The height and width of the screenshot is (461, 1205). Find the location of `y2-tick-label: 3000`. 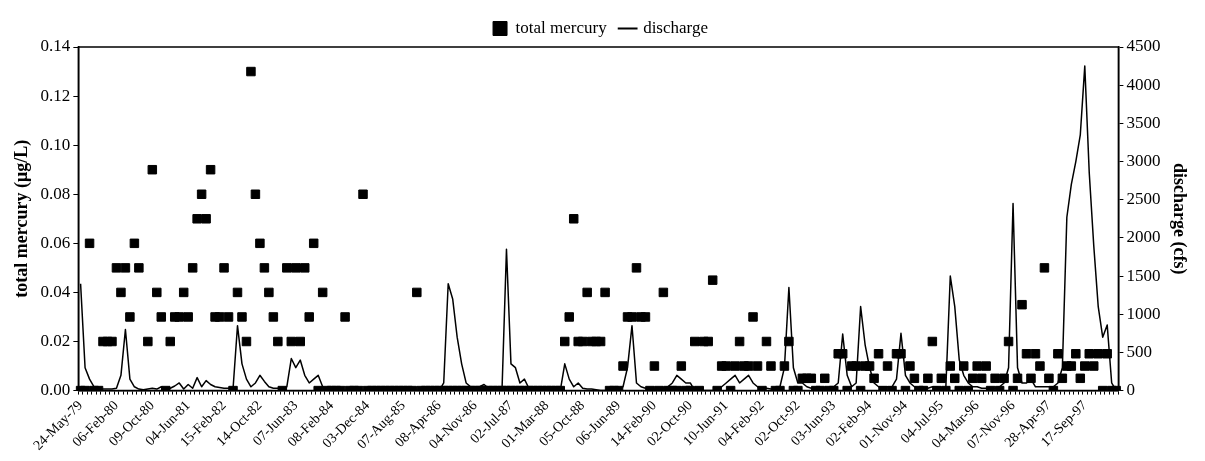

y2-tick-label: 3000 is located at coordinates (1143, 160).